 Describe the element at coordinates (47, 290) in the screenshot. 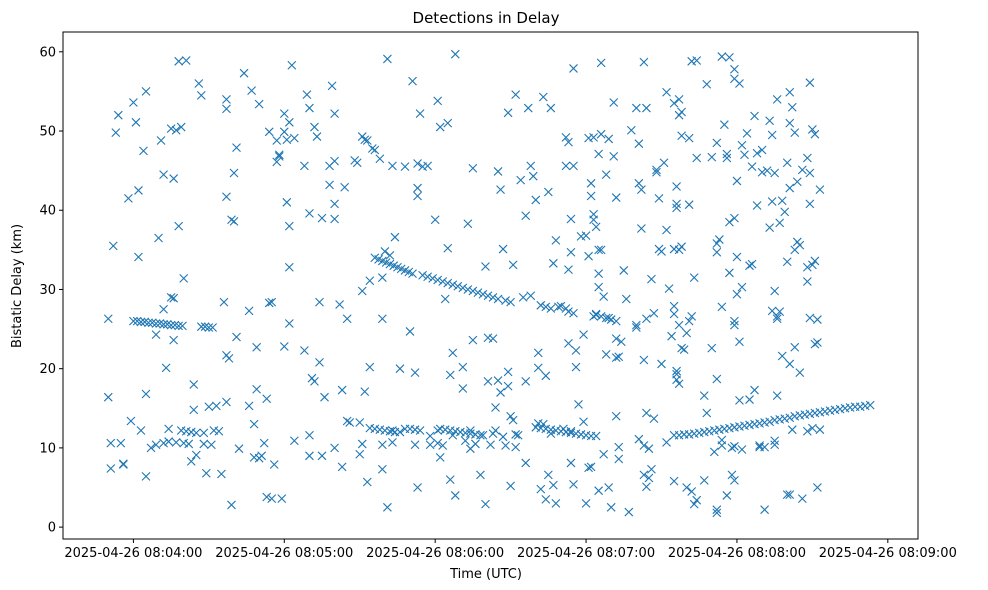

I see `y-tick-label: 30` at that location.